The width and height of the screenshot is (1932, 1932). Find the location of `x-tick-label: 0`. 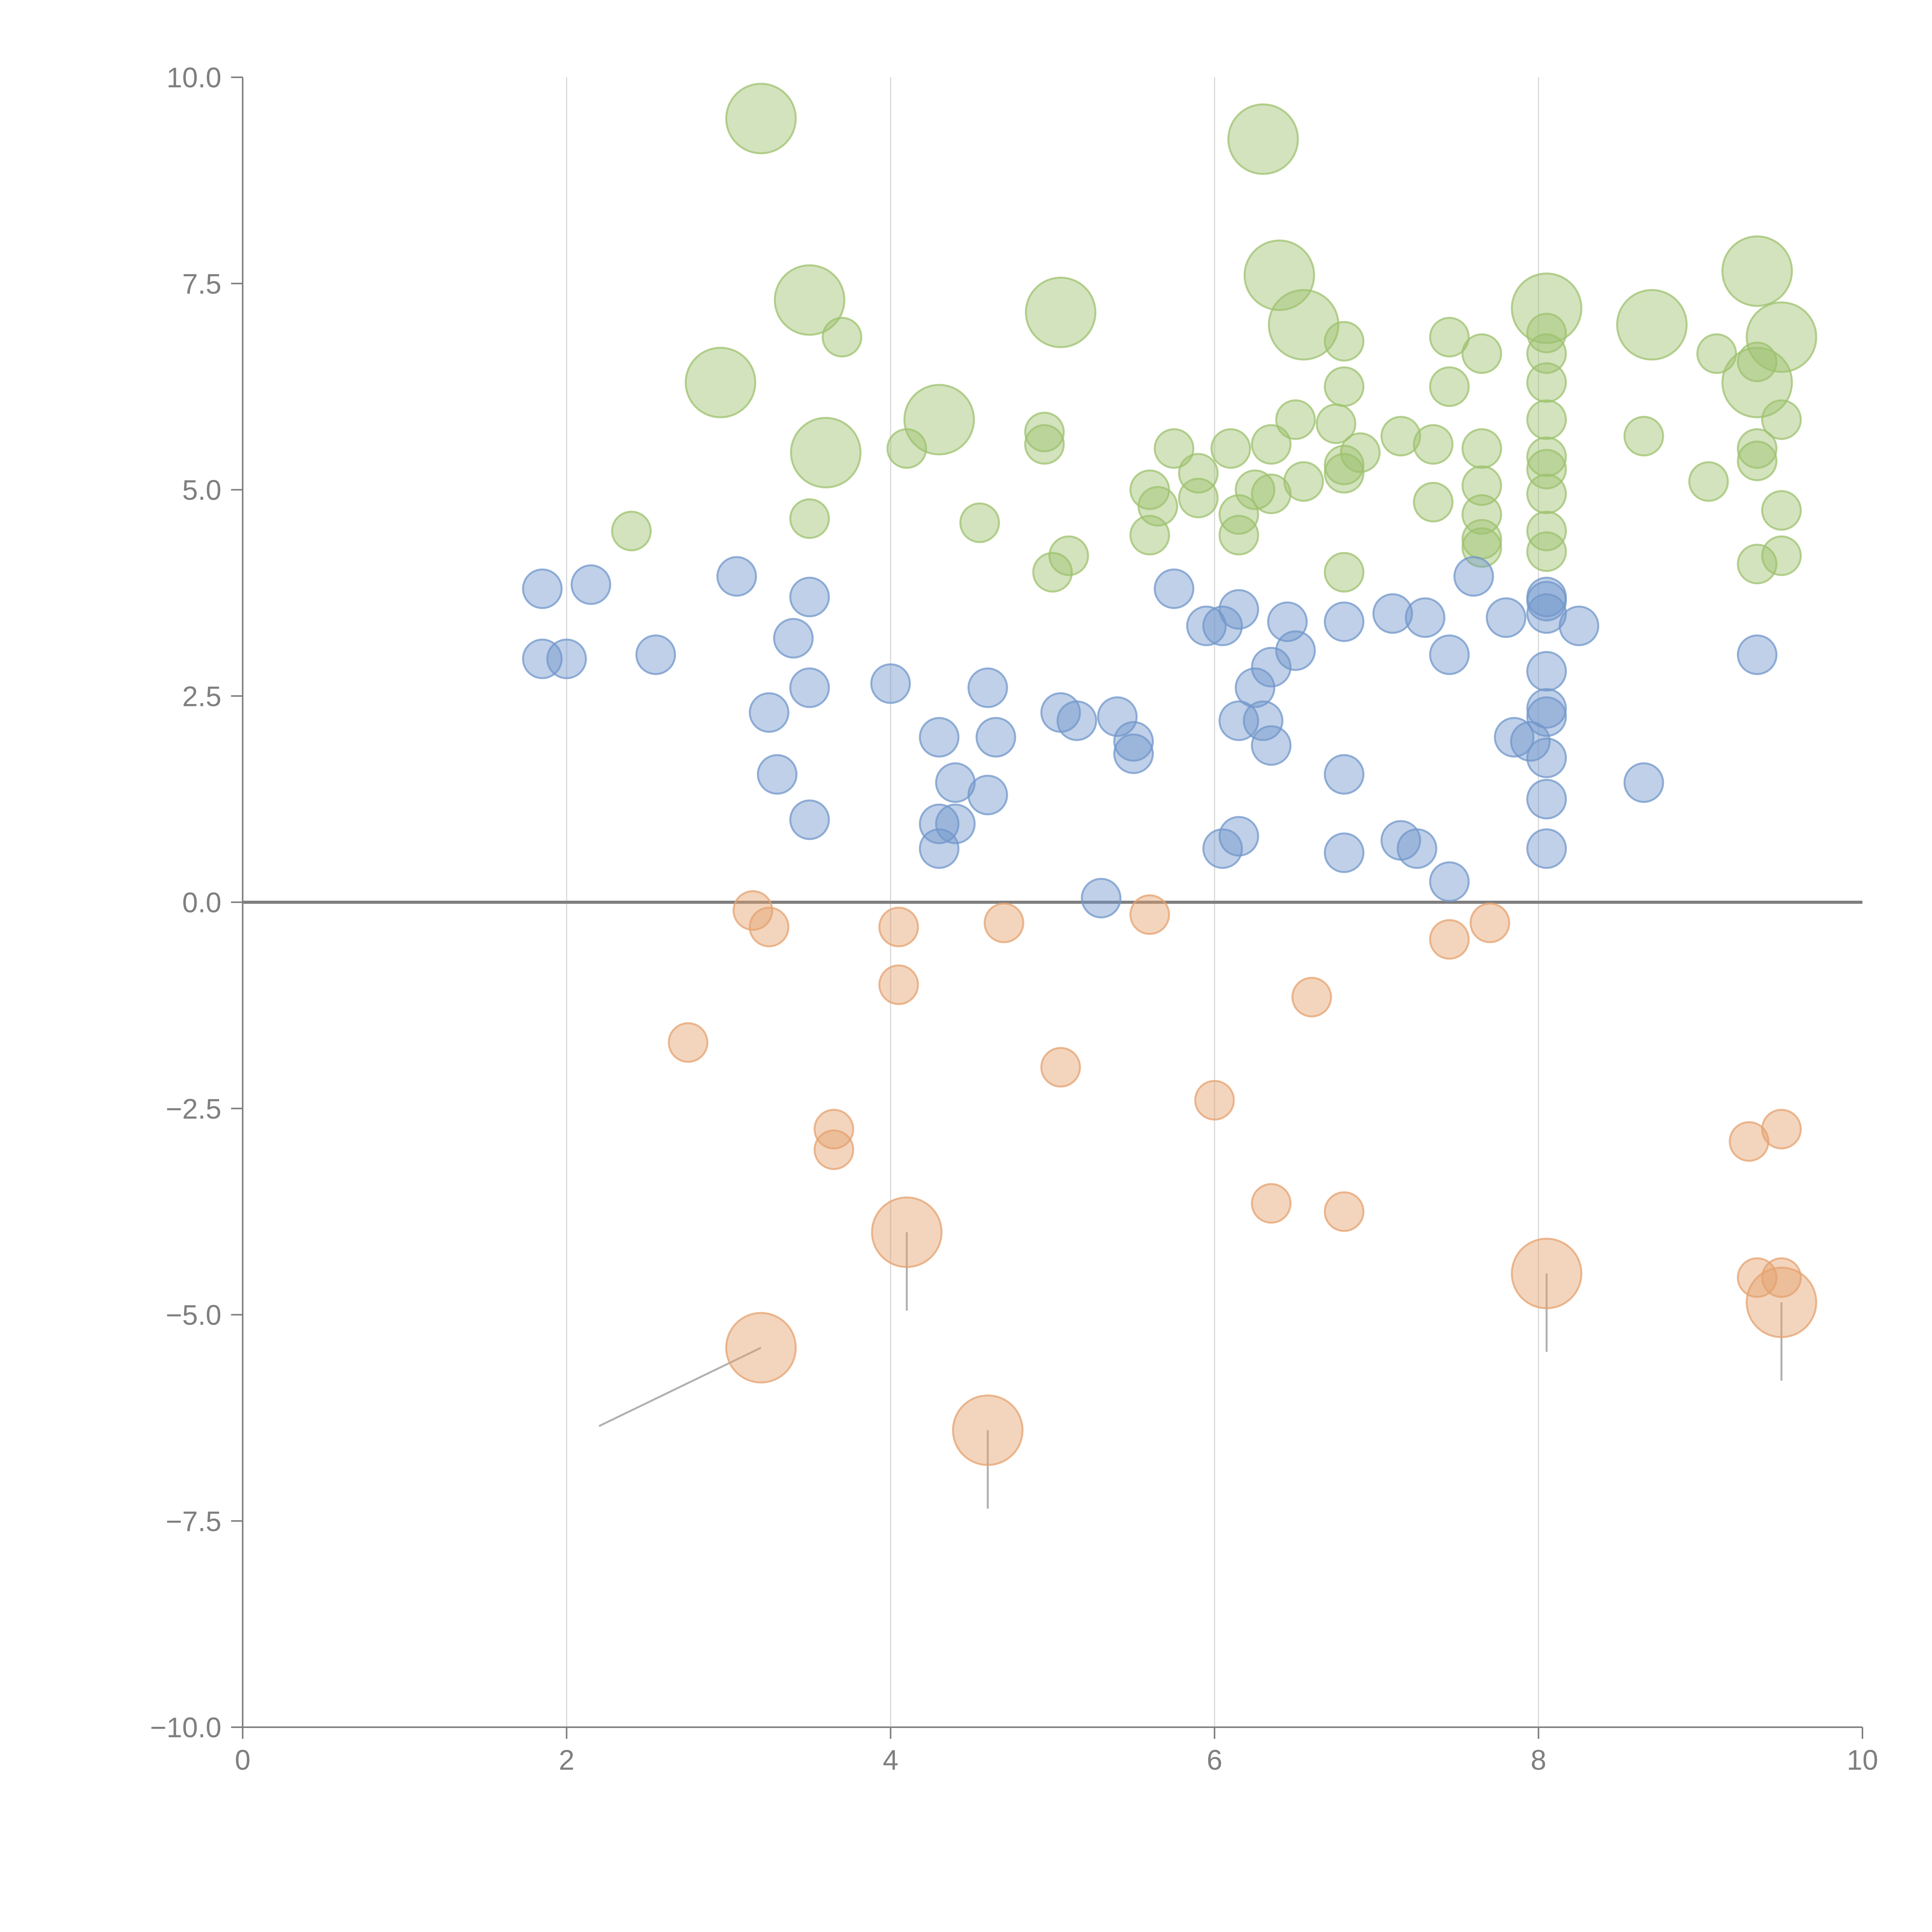

x-tick-label: 0 is located at coordinates (243, 1760).